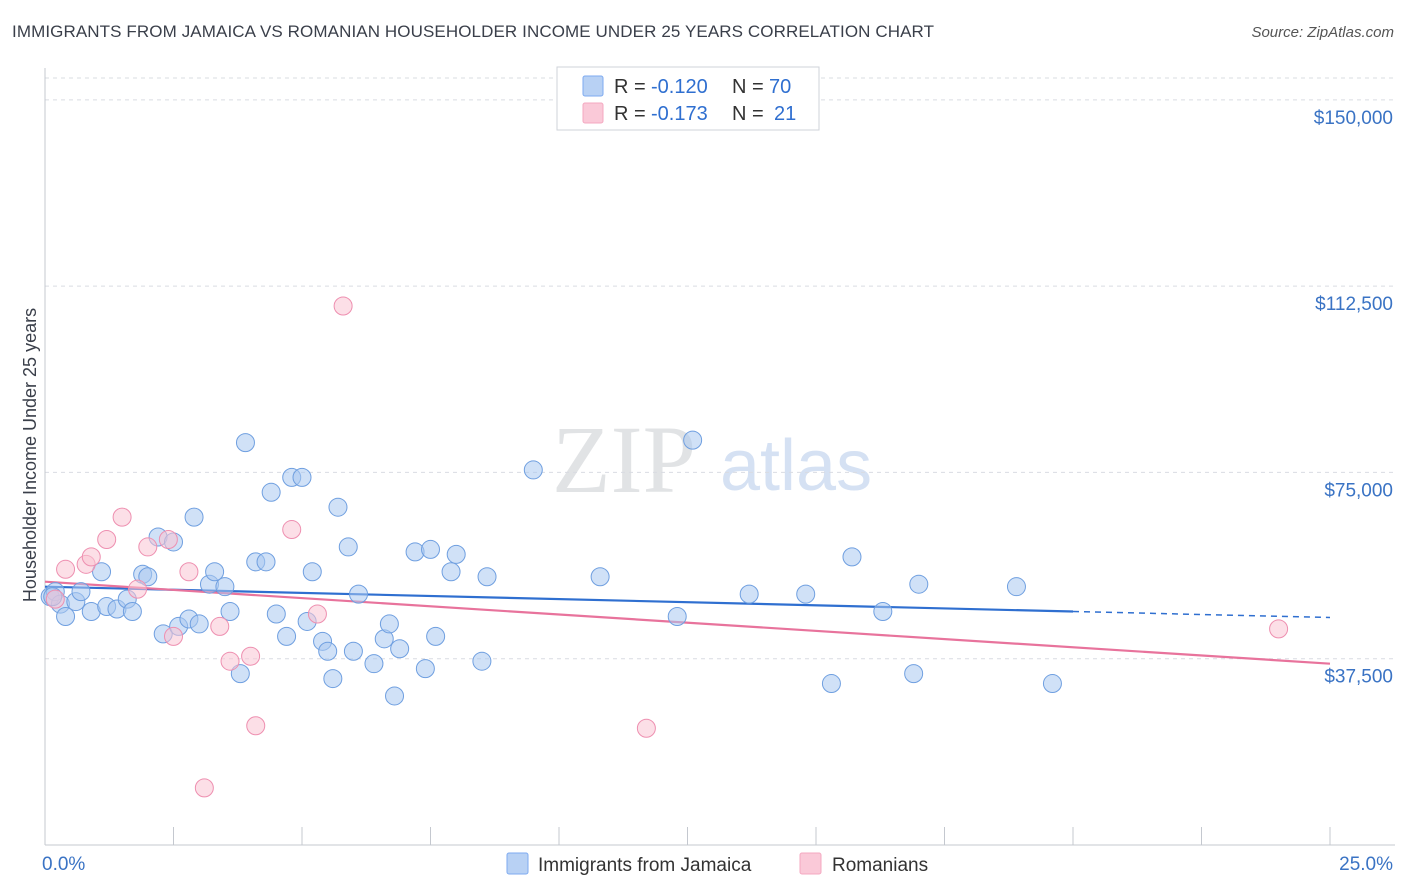  I want to click on y-tick-label-0: $37,500, so click(1358, 677).